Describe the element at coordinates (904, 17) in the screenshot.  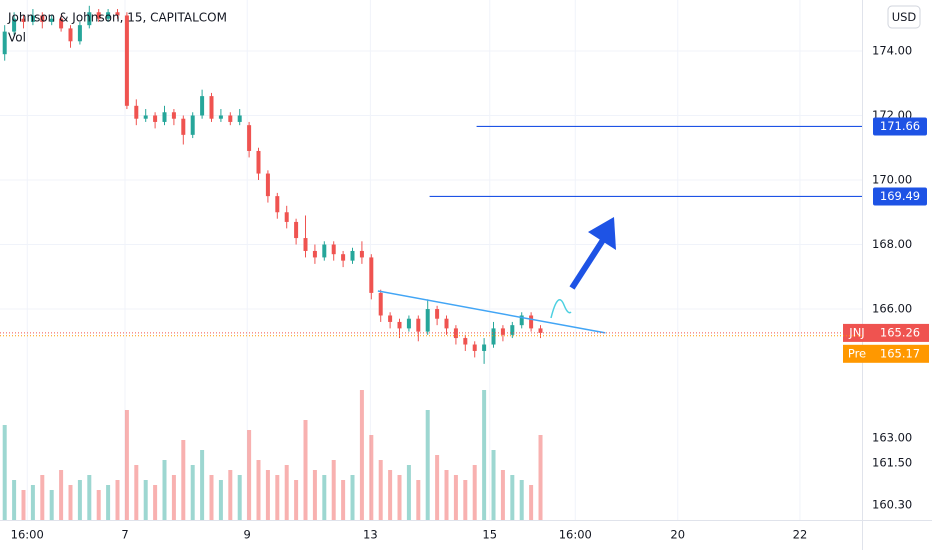
I see `currency-button` at that location.